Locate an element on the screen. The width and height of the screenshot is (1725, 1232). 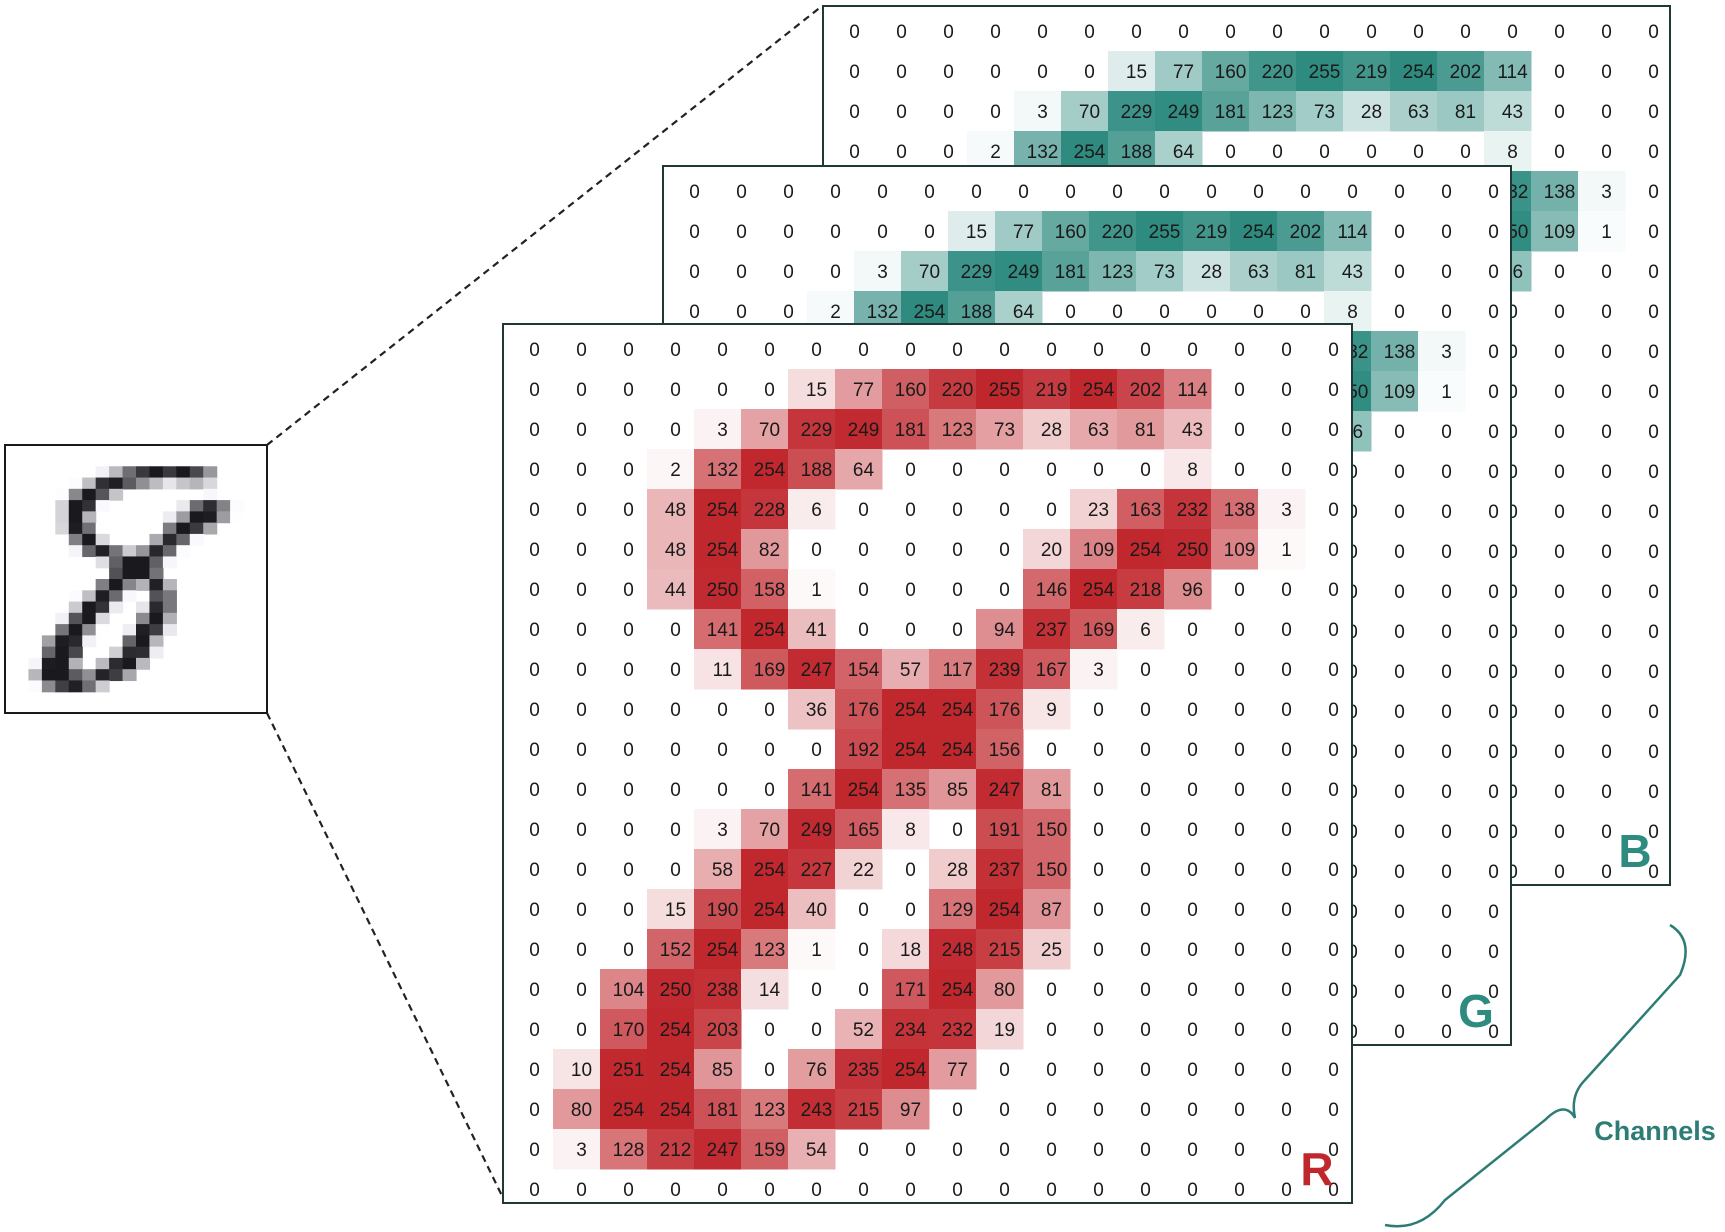
pixel-value: 169 is located at coordinates (1099, 630).